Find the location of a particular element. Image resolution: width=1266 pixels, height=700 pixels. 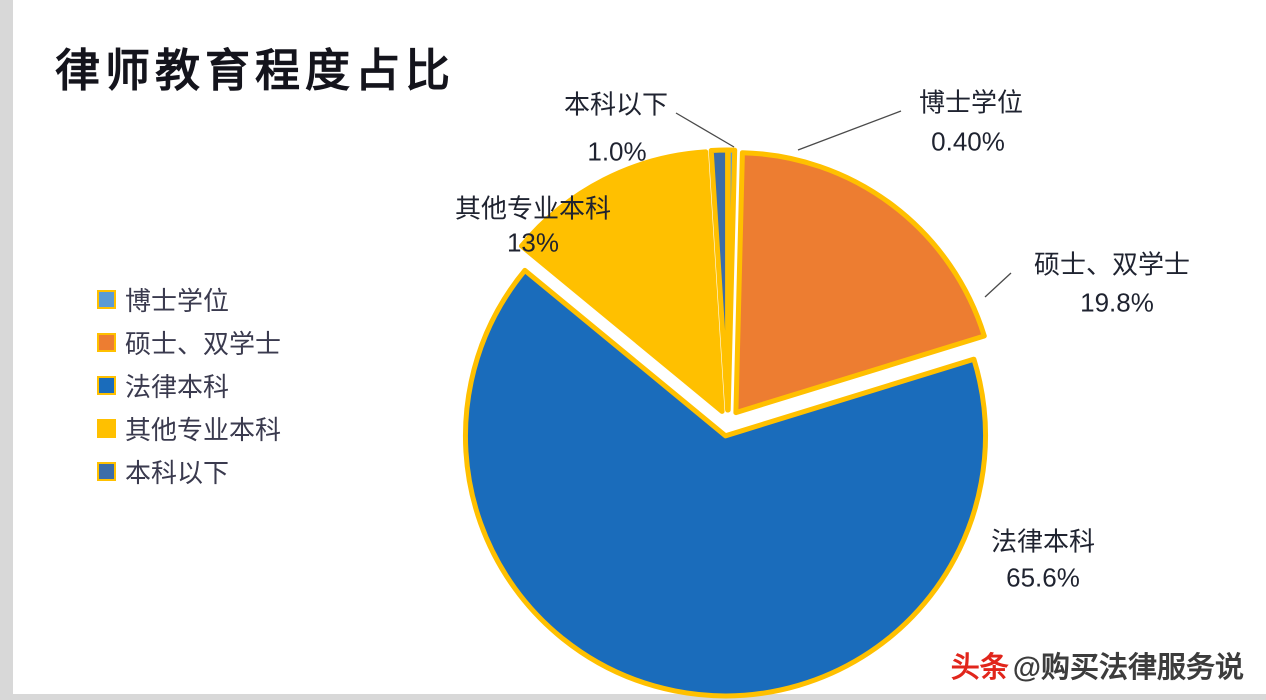

legend-item-masters-double-bachelor: 硕士、双学士 is located at coordinates (189, 342).